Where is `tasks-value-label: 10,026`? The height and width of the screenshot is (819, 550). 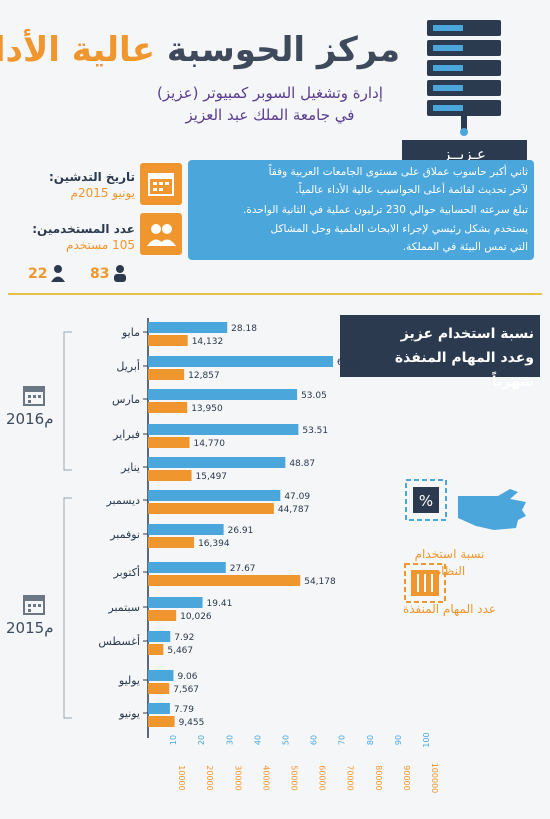
tasks-value-label: 10,026 is located at coordinates (196, 617).